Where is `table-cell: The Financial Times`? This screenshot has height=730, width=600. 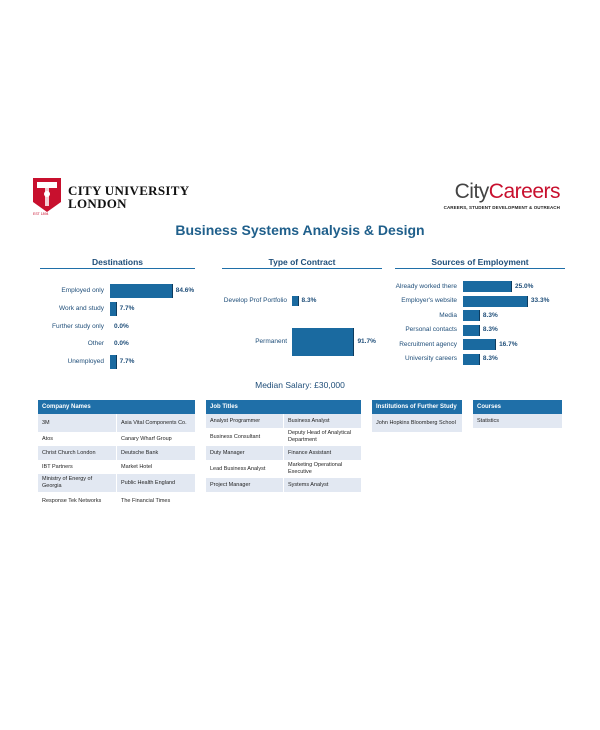 table-cell: The Financial Times is located at coordinates (155, 501).